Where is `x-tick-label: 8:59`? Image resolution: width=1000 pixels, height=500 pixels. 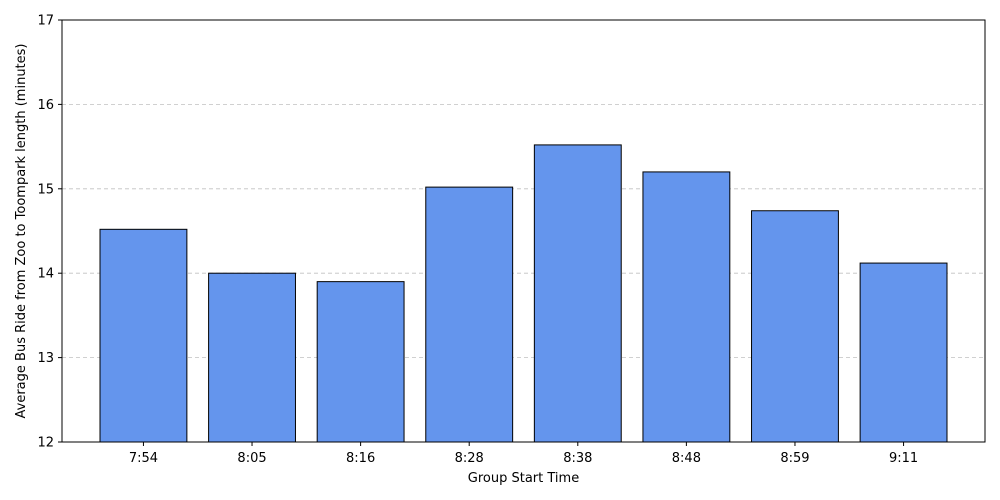 x-tick-label: 8:59 is located at coordinates (794, 458).